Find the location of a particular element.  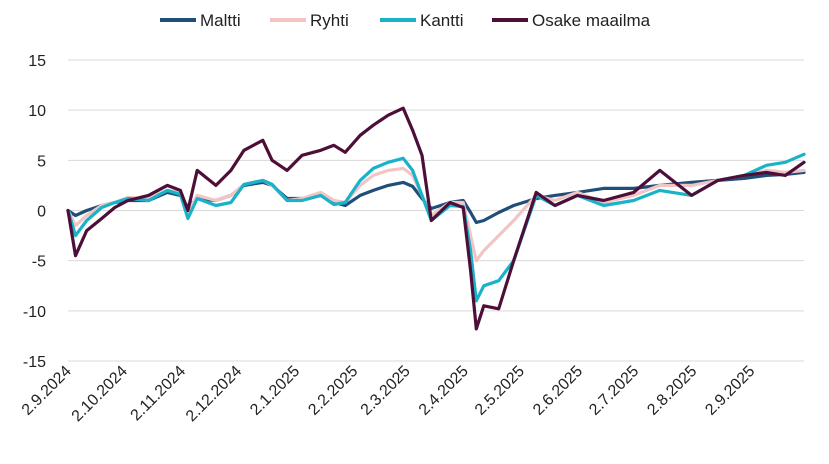

x-tick-label: 2.5.2025 is located at coordinates (500, 391).